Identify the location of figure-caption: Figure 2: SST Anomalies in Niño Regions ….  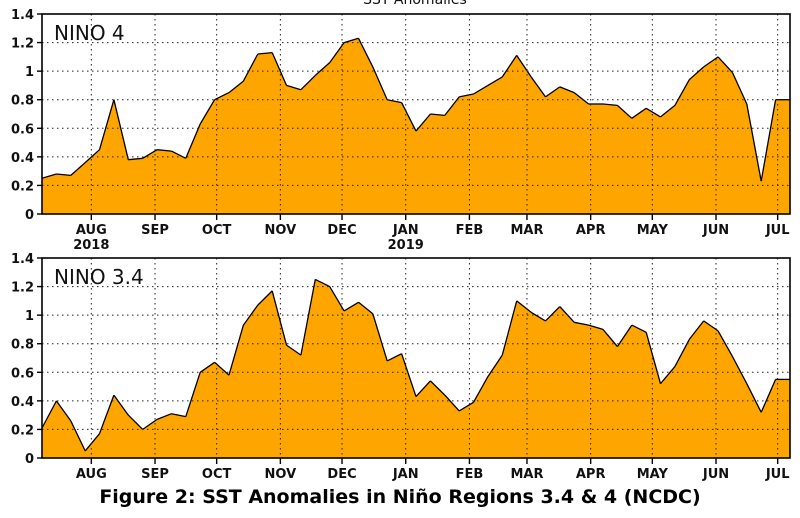
(400, 497).